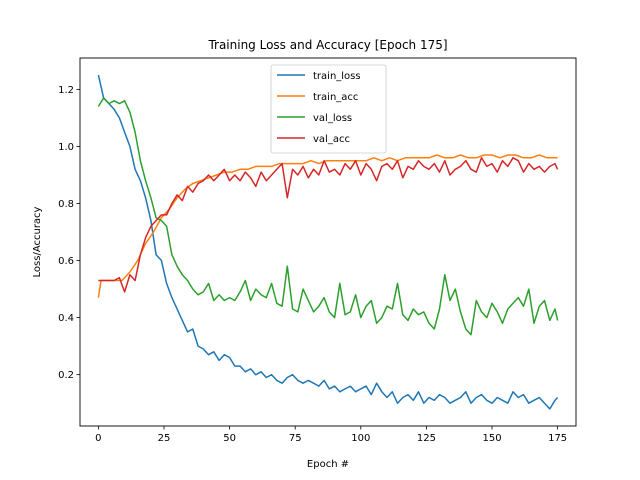 The width and height of the screenshot is (640, 480). I want to click on legend: train_loss train_acc val_loss val_acc, so click(328, 109).